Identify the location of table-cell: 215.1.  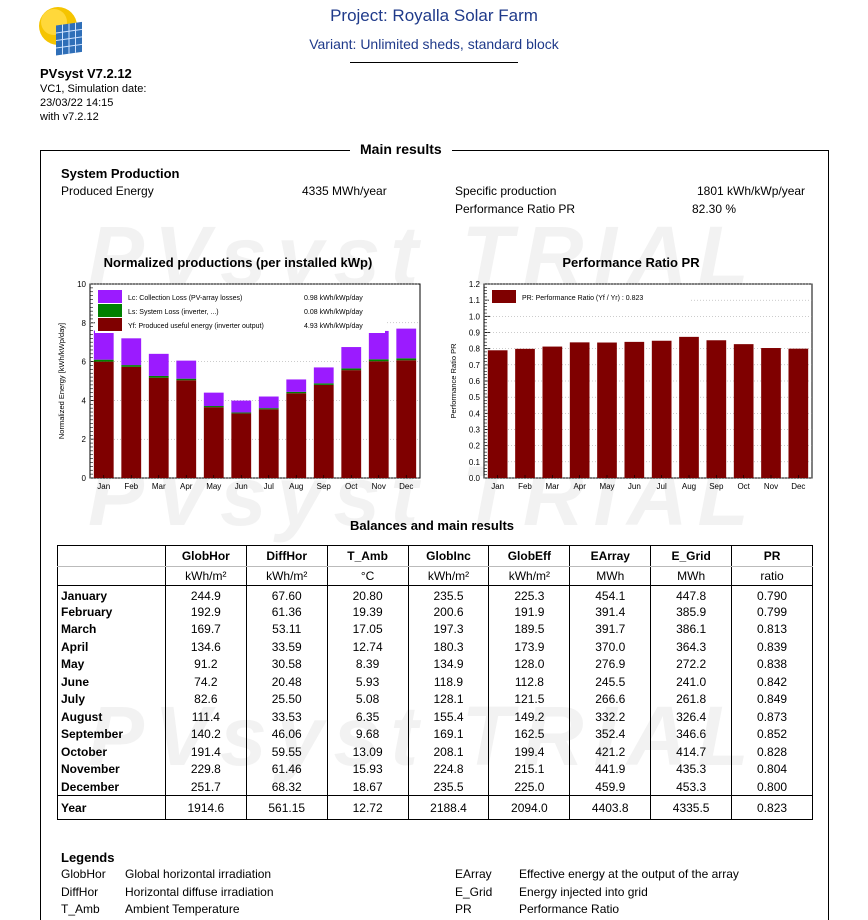
(529, 769).